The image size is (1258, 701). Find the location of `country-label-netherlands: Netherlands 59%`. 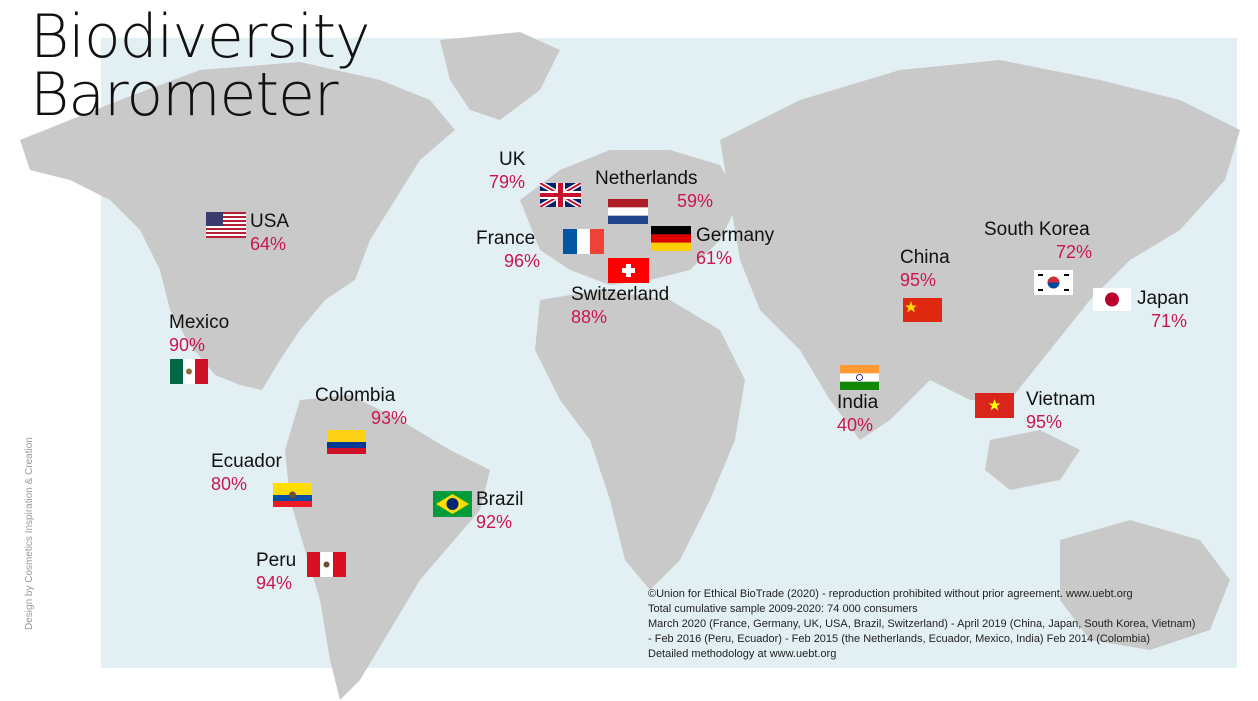

country-label-netherlands: Netherlands 59% is located at coordinates (654, 190).